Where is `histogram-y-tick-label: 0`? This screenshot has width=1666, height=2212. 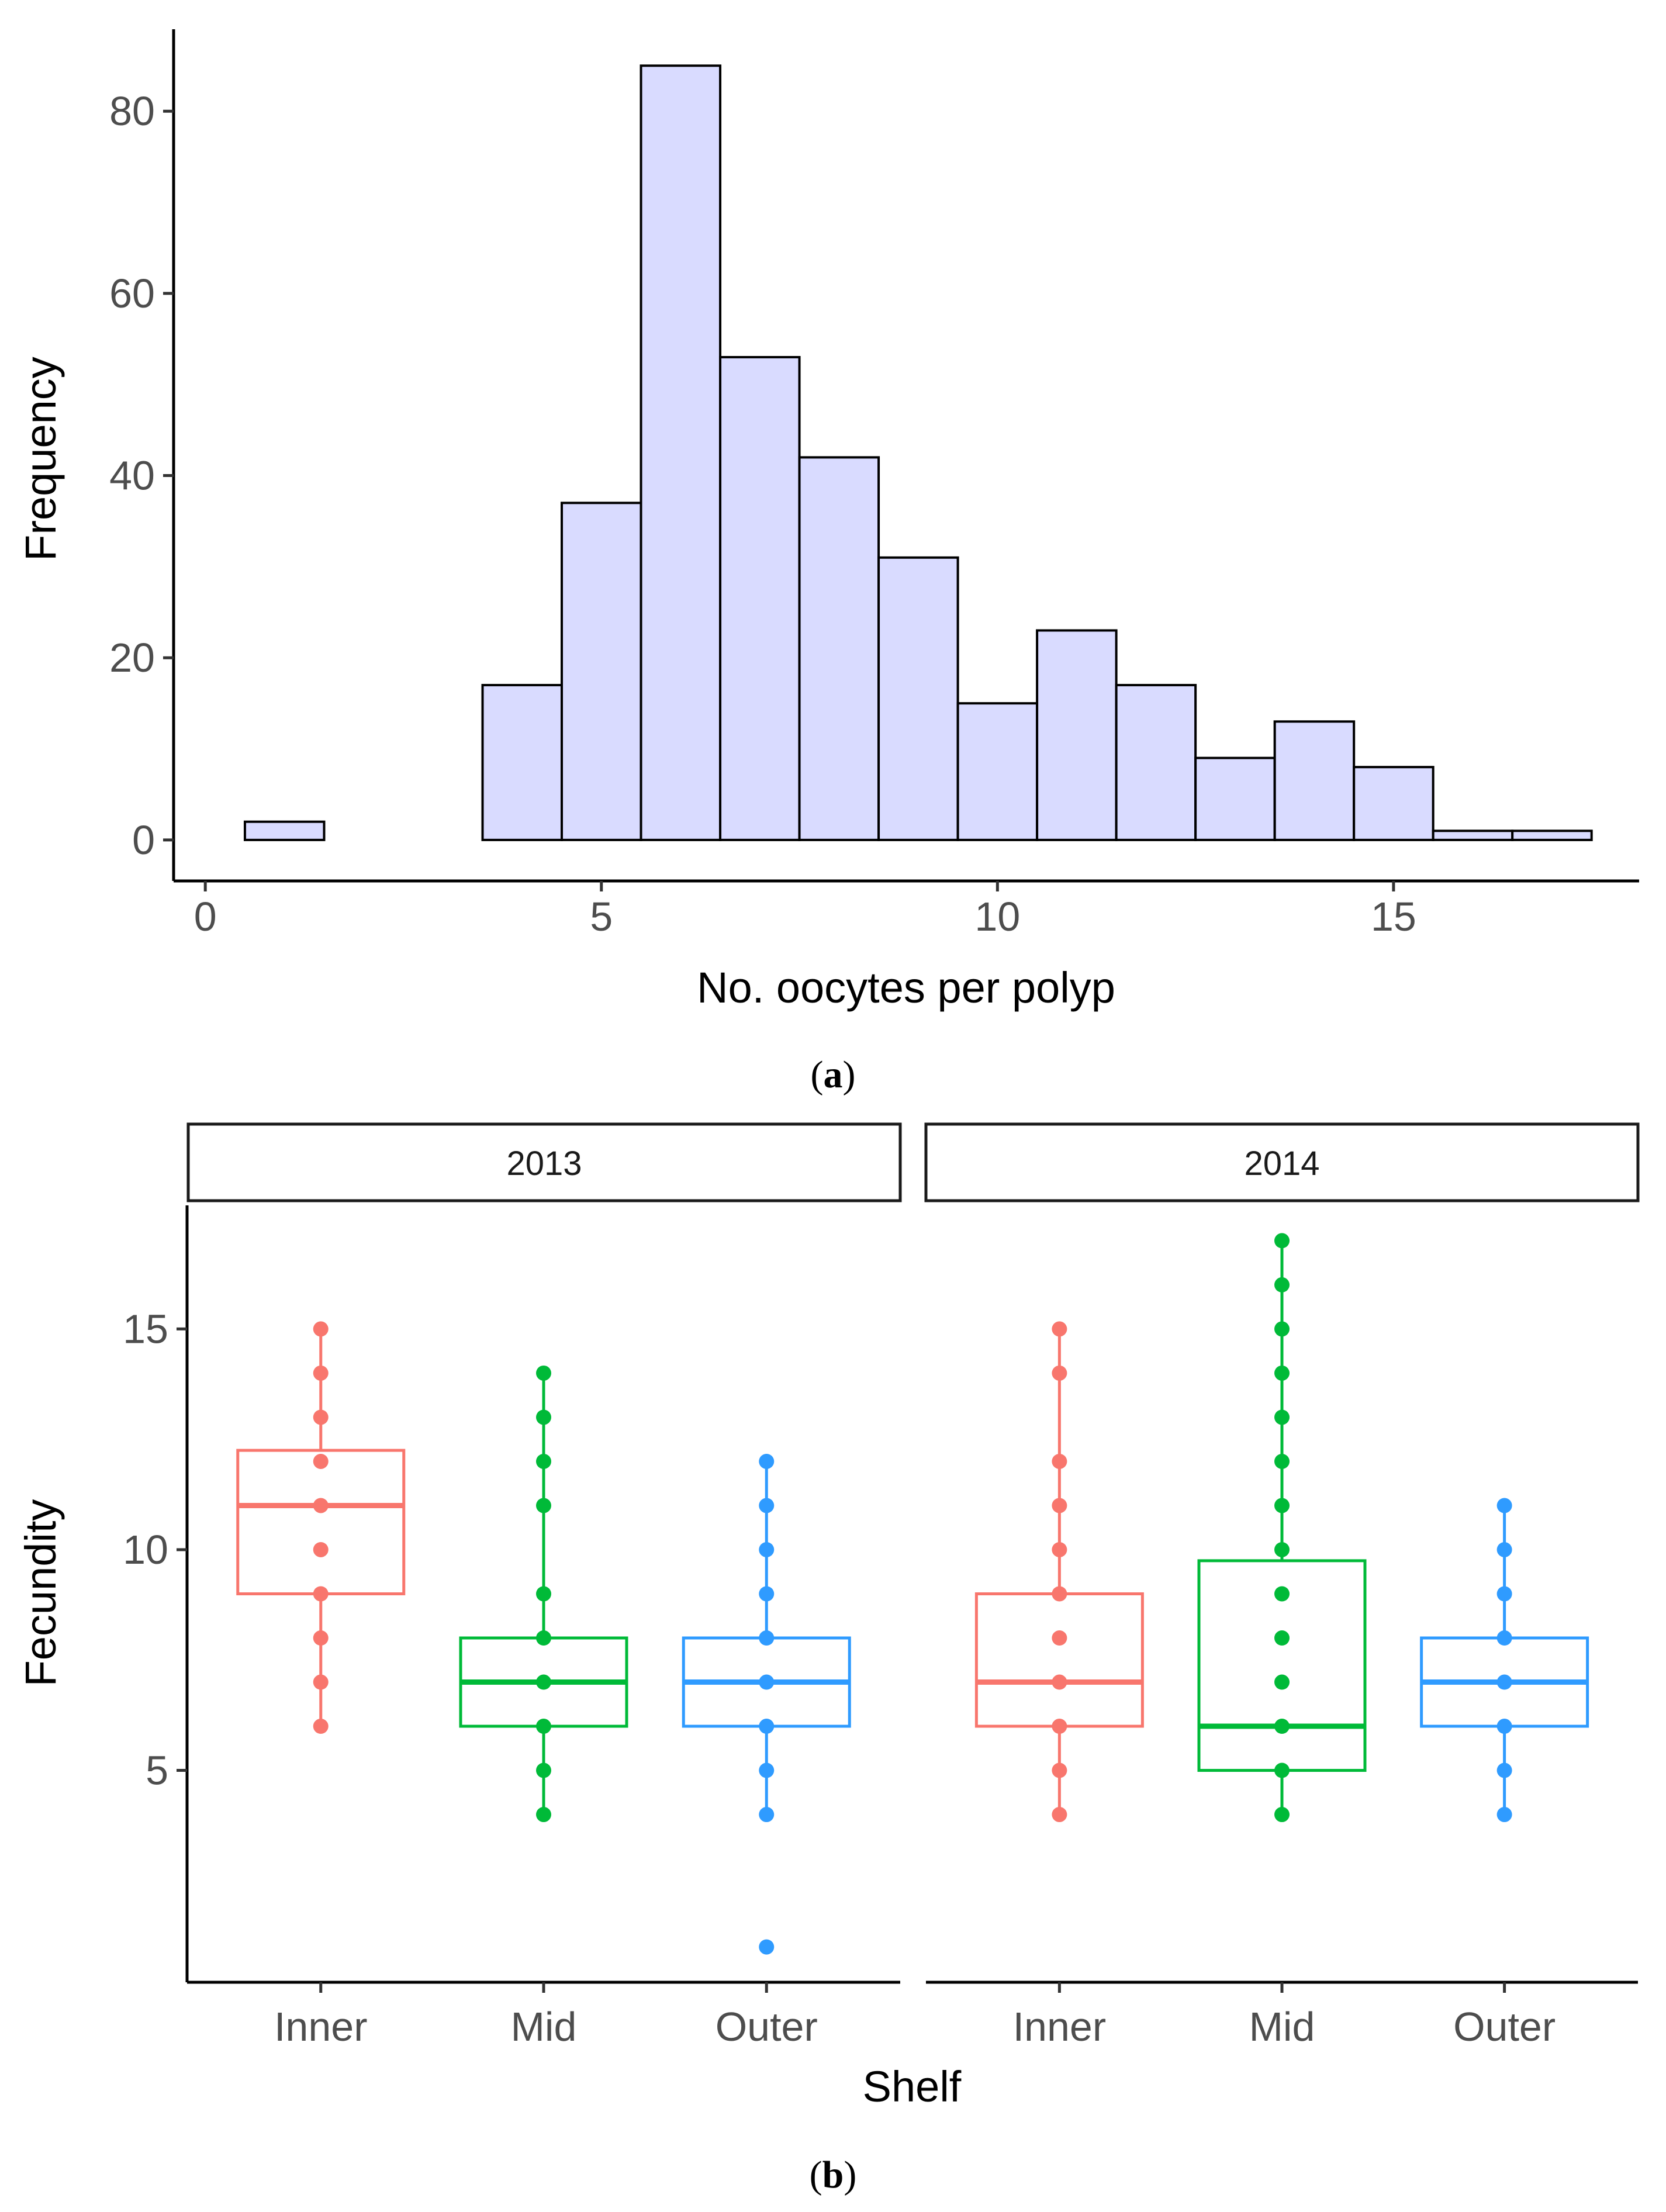
histogram-y-tick-label: 0 is located at coordinates (143, 840).